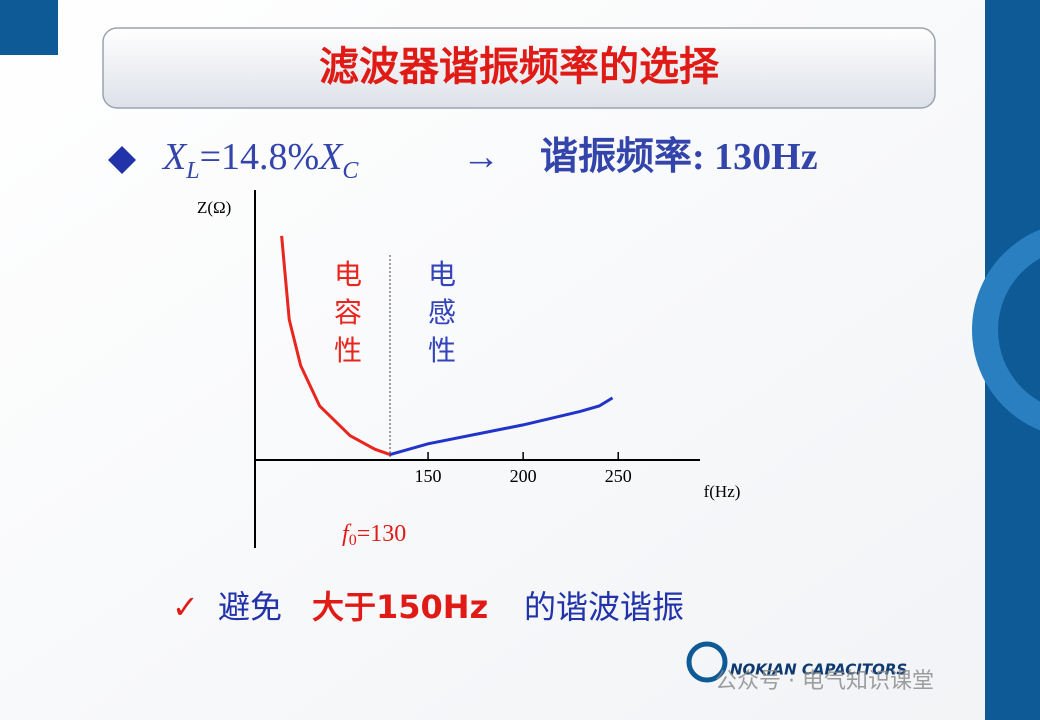 Image resolution: width=1040 pixels, height=720 pixels. I want to click on y-axis-label: Z(Ω), so click(214, 207).